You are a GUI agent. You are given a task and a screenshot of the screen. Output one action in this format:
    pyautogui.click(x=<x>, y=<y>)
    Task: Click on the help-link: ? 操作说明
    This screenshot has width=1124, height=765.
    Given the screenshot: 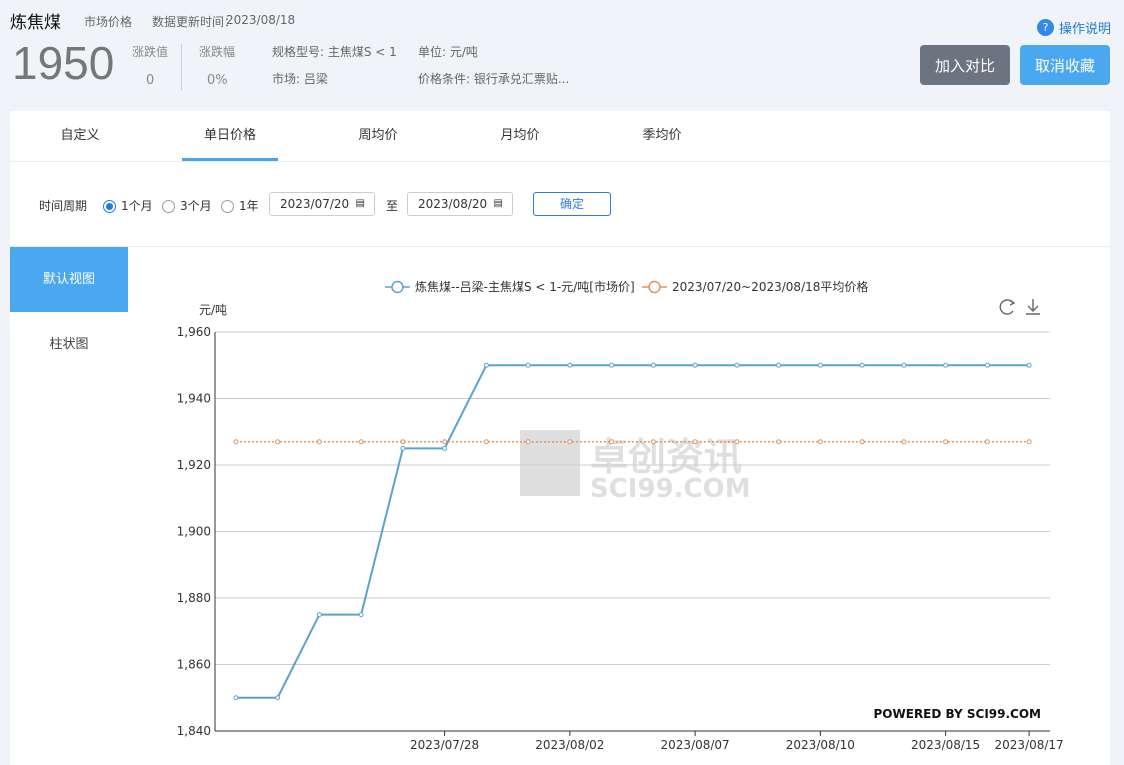 What is the action you would take?
    pyautogui.click(x=1074, y=27)
    